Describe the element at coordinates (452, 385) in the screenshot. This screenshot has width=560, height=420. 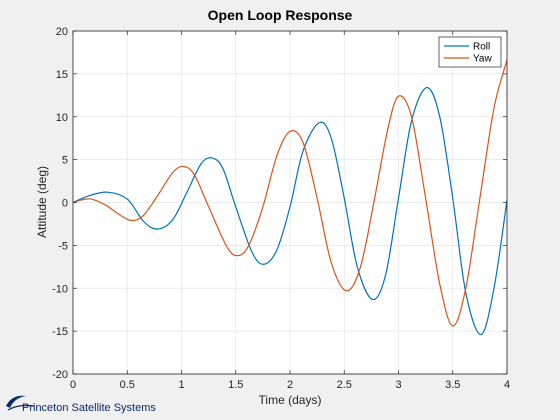
I see `x-tick-label: 3.5` at that location.